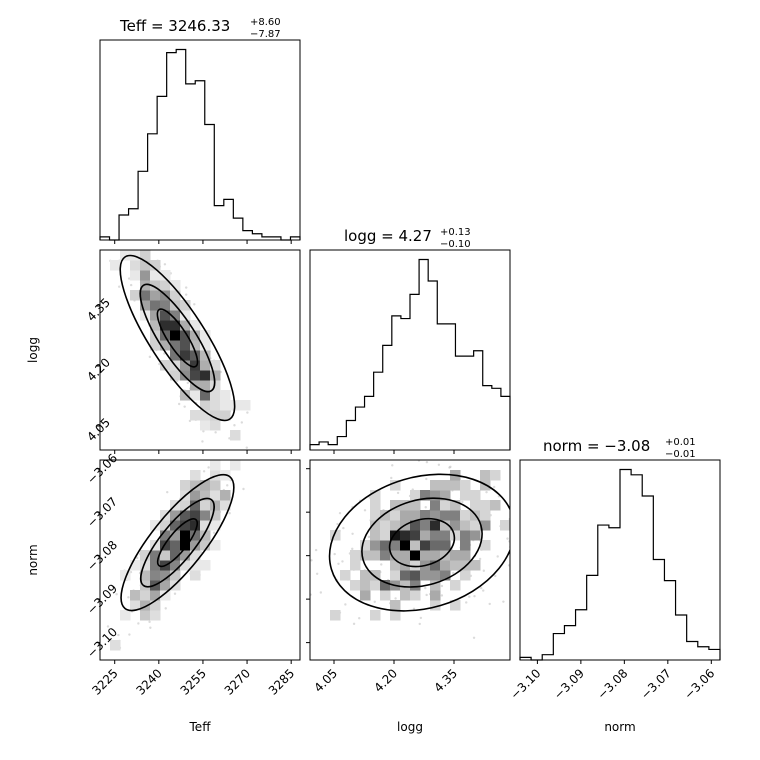  I want to click on hist-line-norm, so click(620, 564).